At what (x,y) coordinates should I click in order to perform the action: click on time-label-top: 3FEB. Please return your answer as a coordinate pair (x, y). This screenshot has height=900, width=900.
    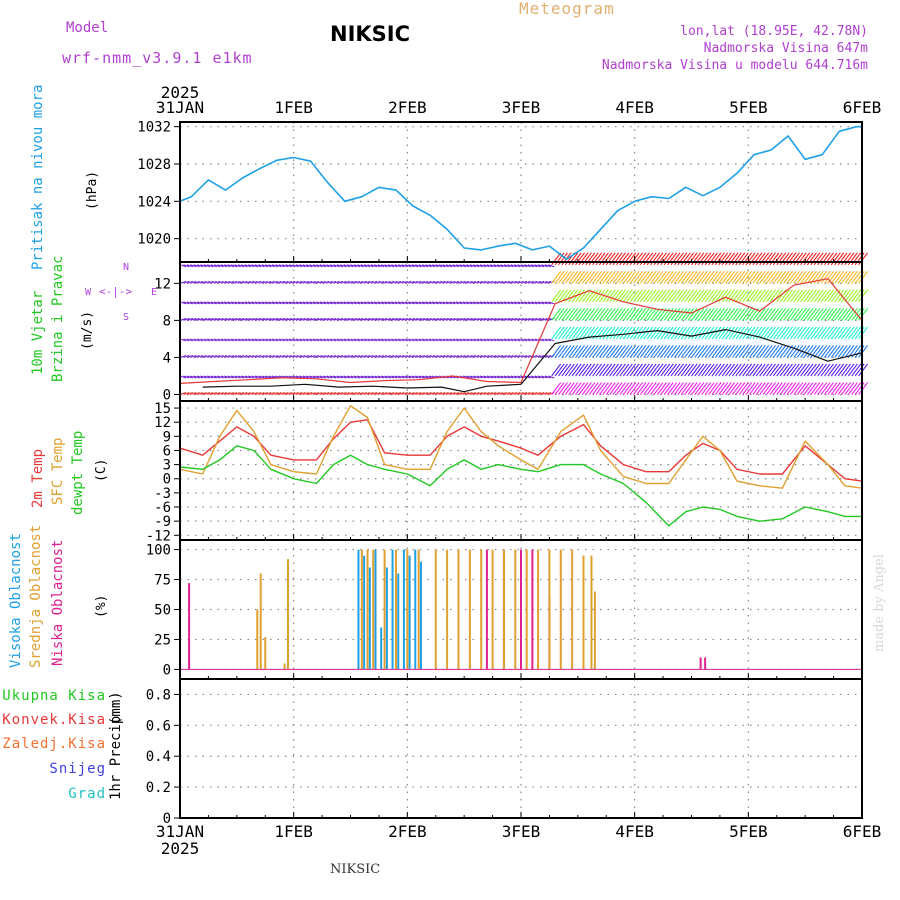
    Looking at the image, I should click on (521, 107).